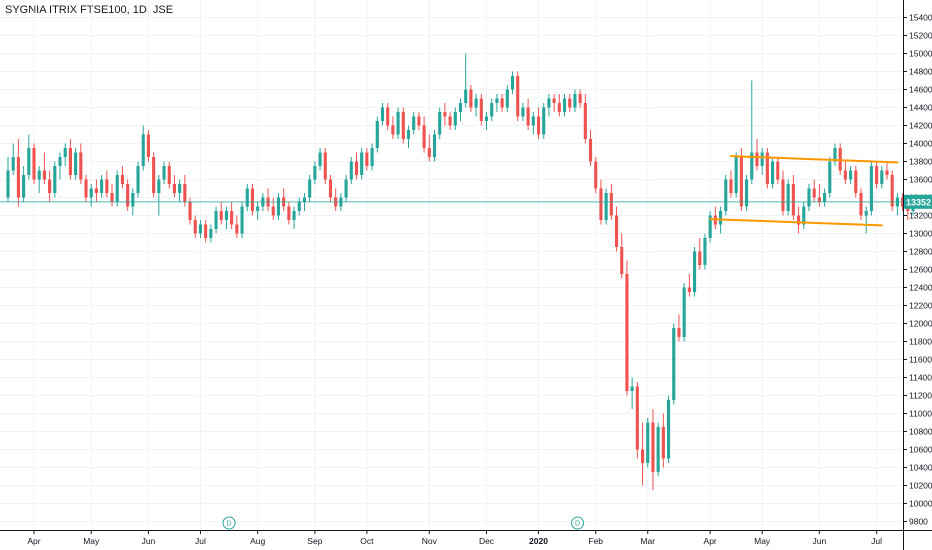  What do you see at coordinates (920, 414) in the screenshot?
I see `y-tick-label: 11000` at bounding box center [920, 414].